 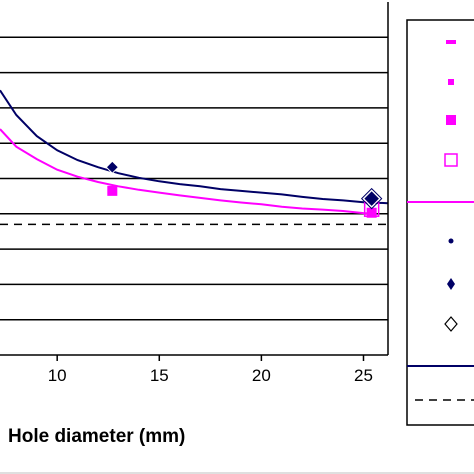 I want to click on x-tick-label-3: 25, so click(x=363, y=375).